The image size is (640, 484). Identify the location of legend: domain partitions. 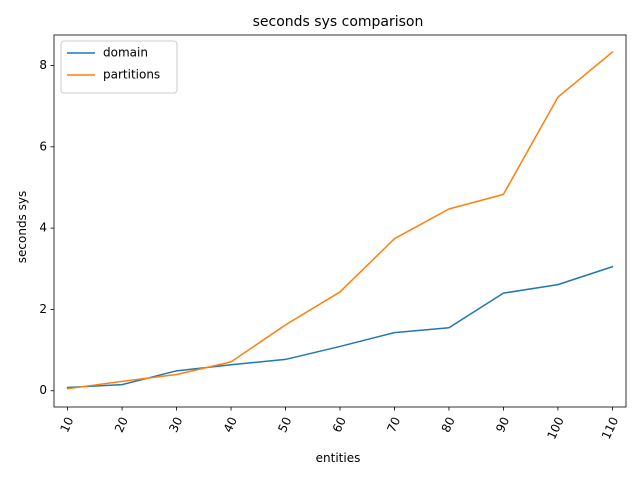
(119, 67).